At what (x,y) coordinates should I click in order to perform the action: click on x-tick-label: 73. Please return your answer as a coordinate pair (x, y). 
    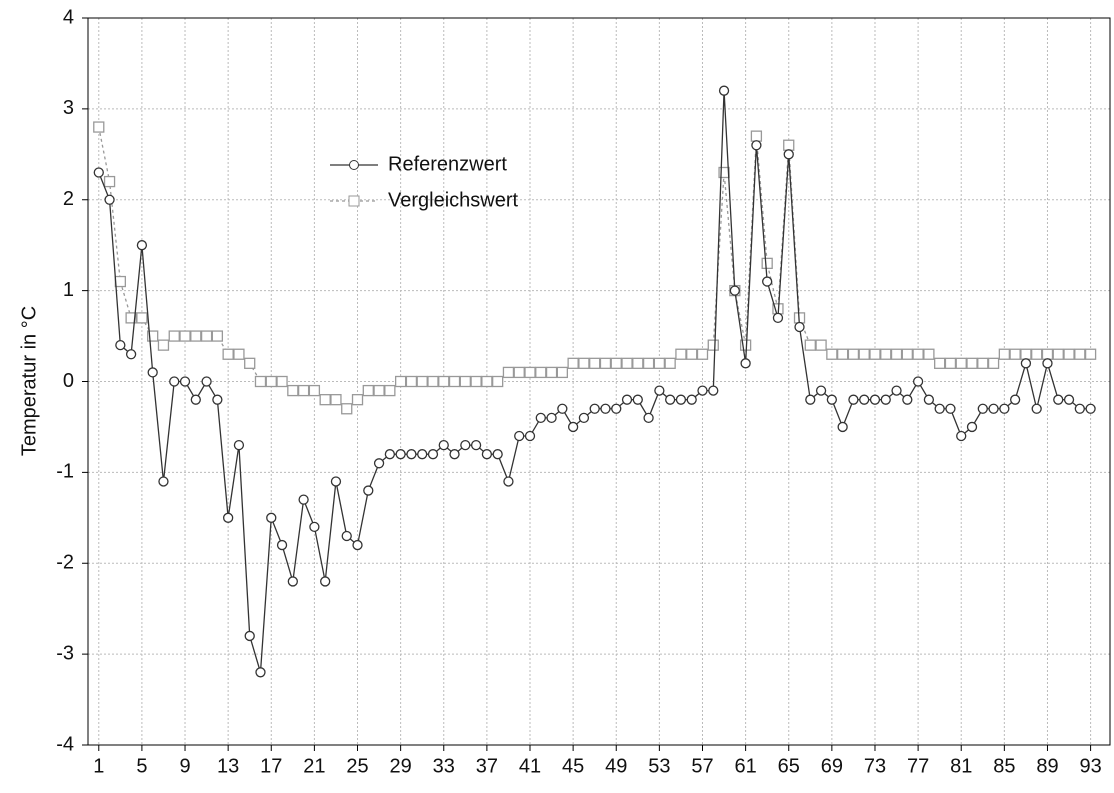
    Looking at the image, I should click on (875, 766).